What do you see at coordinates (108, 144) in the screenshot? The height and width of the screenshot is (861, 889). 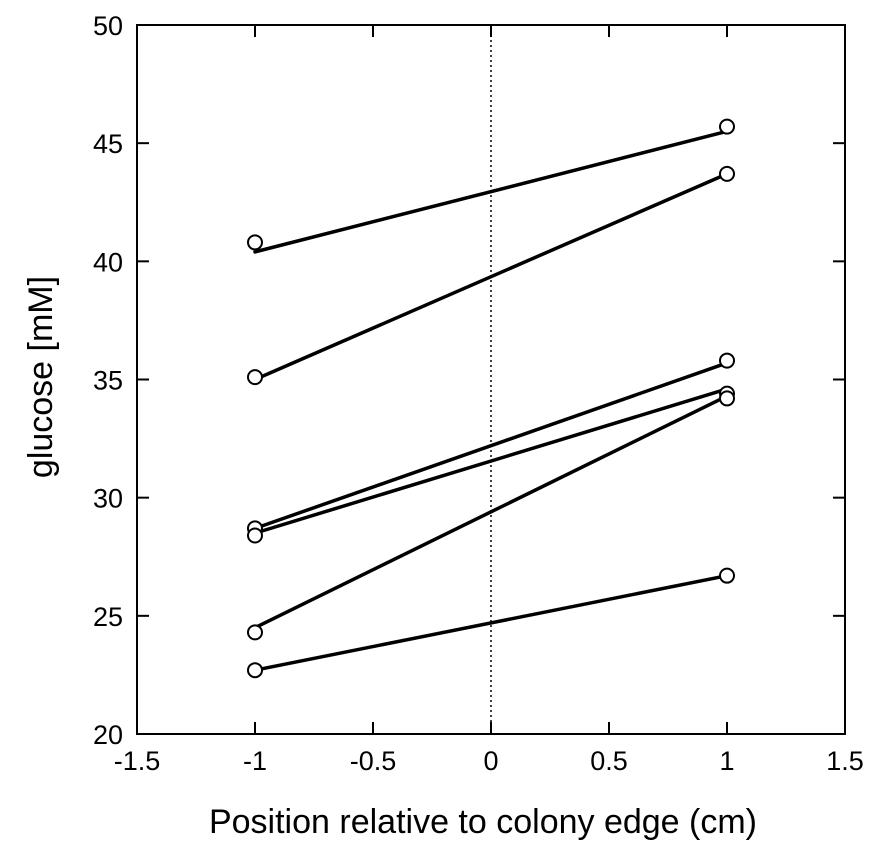 I see `y-tick-label: 45` at bounding box center [108, 144].